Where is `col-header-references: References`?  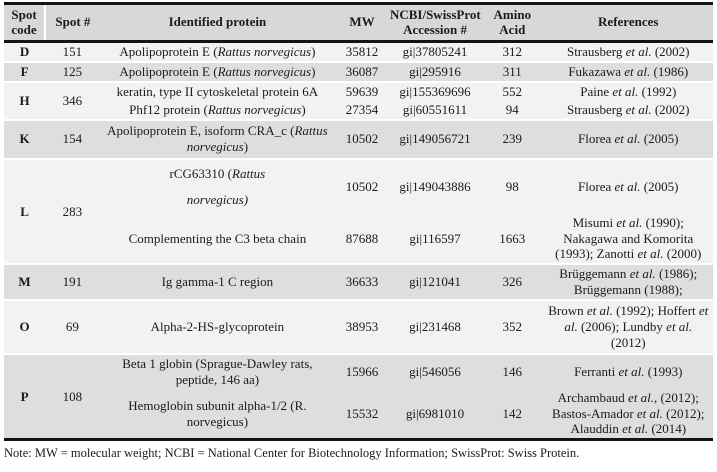
col-header-references: References is located at coordinates (628, 23).